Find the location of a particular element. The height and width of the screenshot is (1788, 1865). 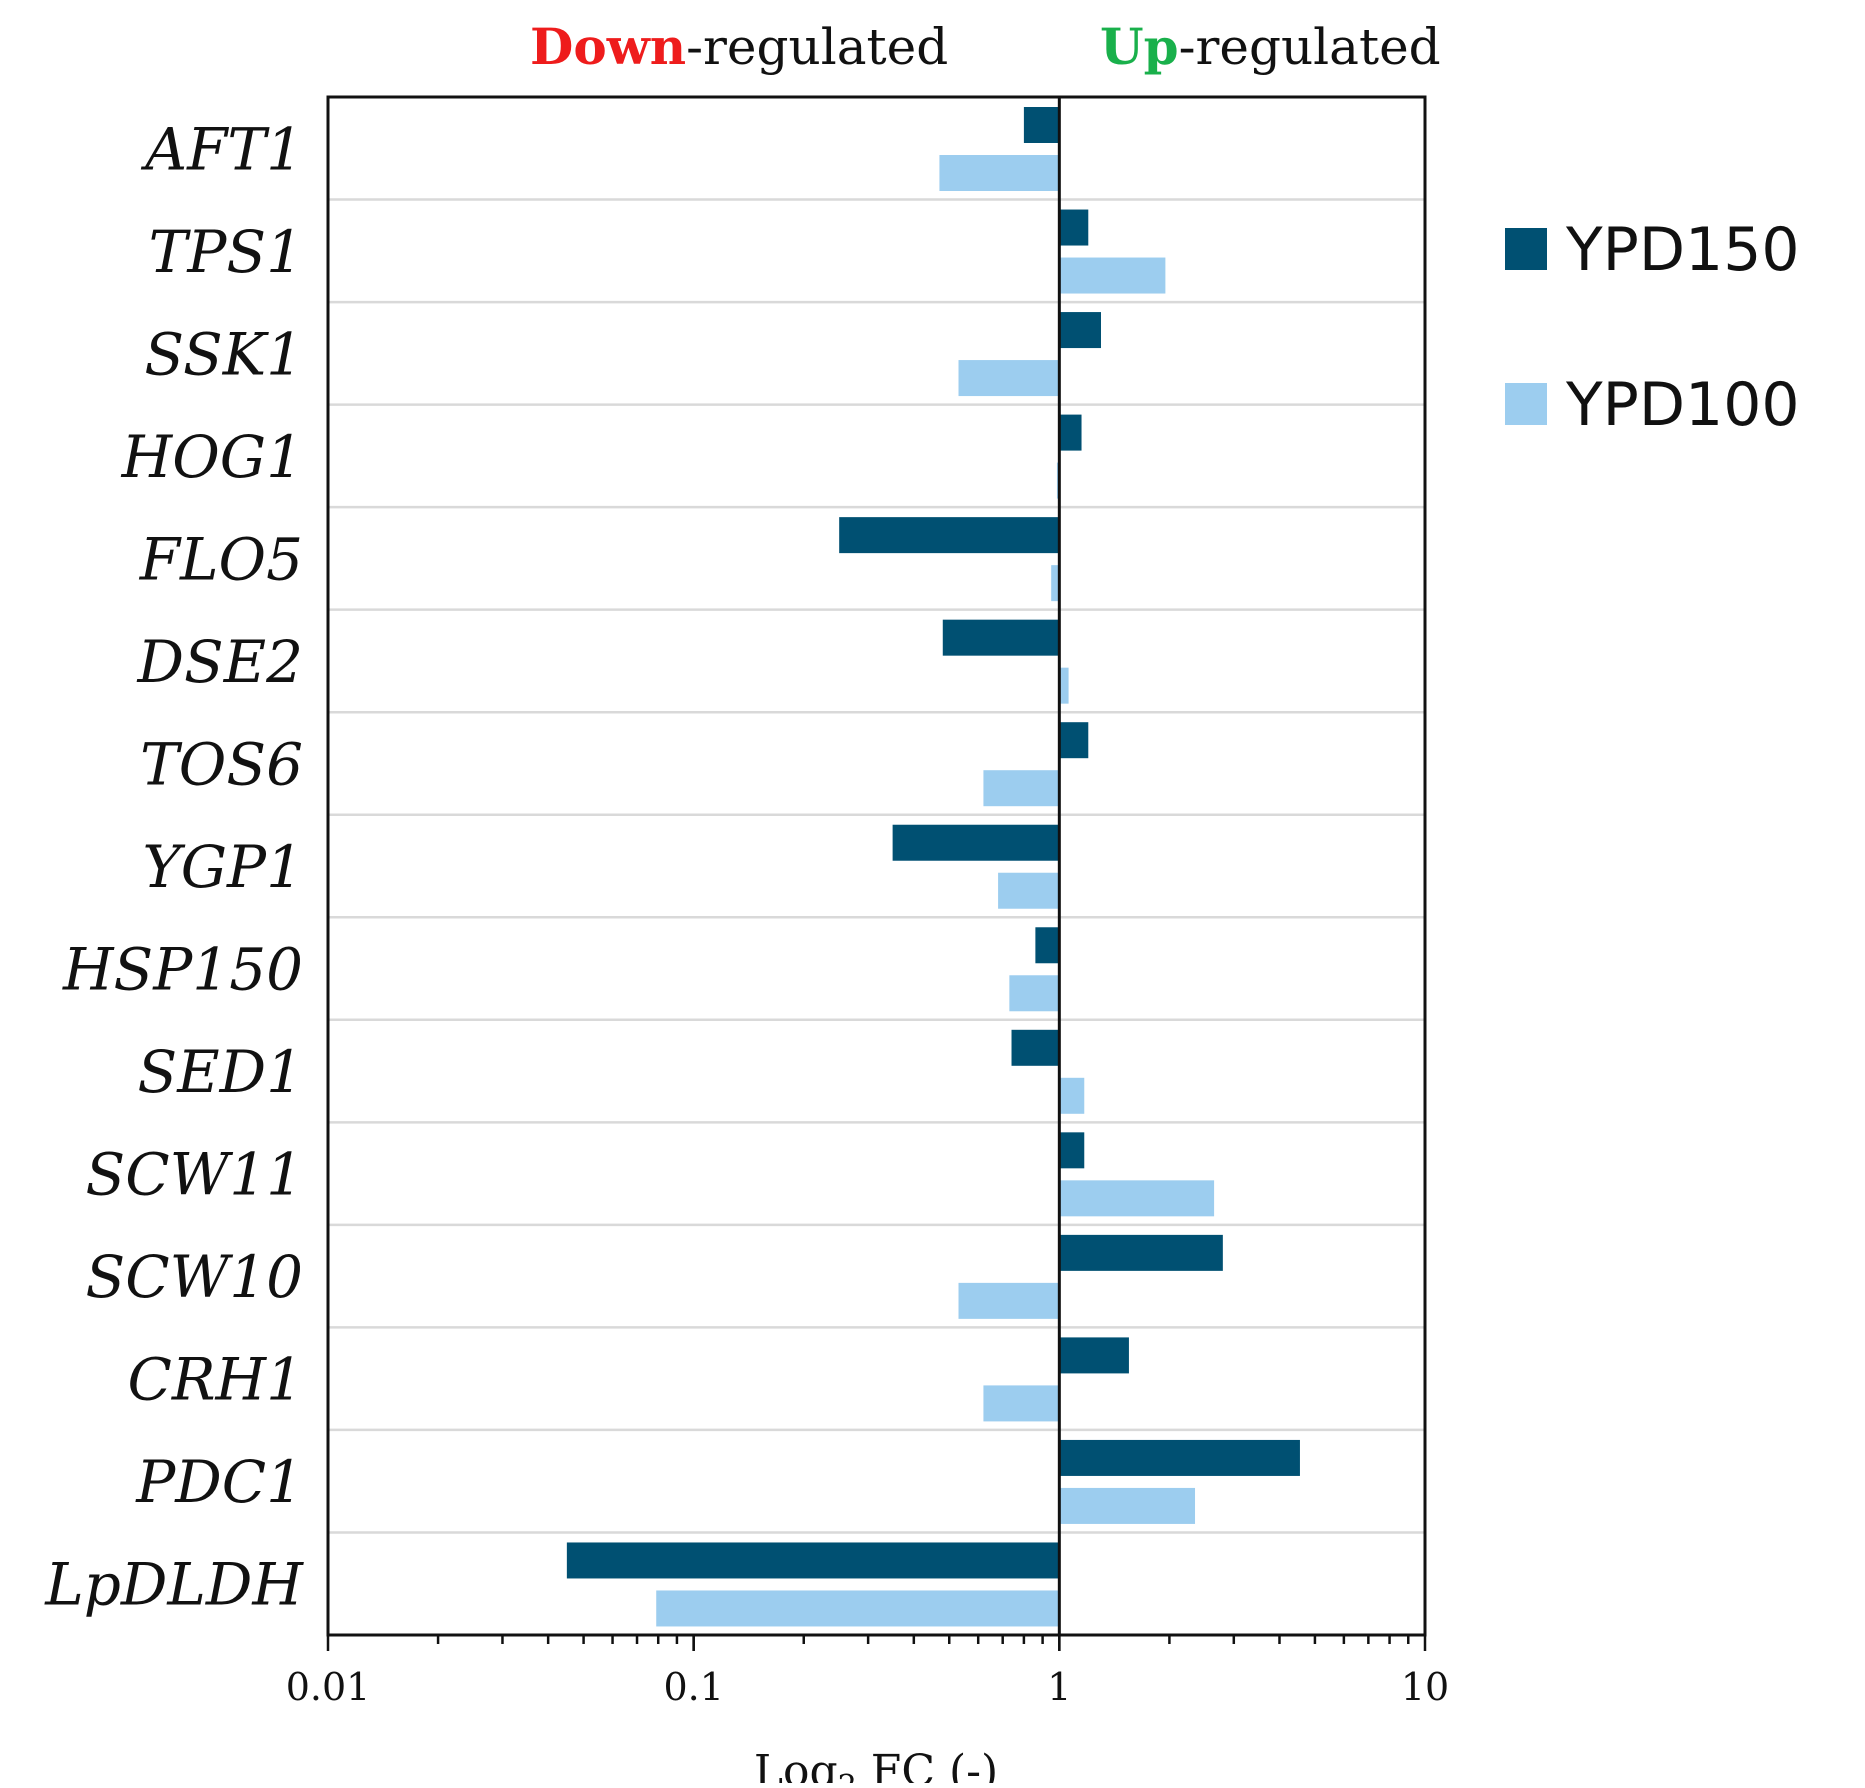

gene-label-ssk1: SSK1 is located at coordinates (223, 354).